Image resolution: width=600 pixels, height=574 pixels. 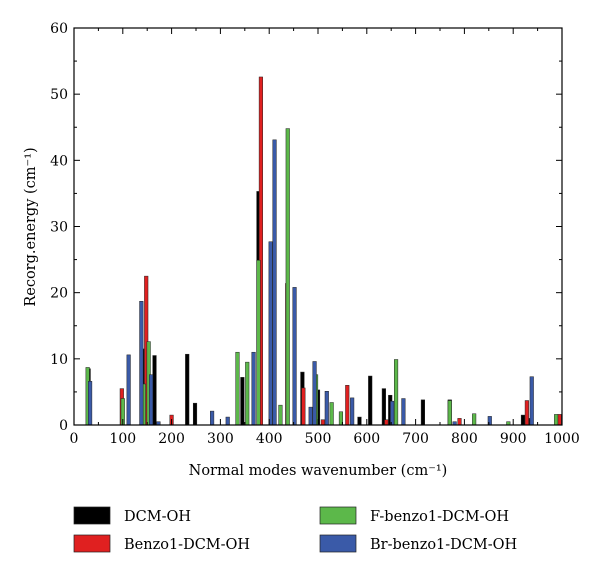 What do you see at coordinates (562, 439) in the screenshot?
I see `x-tick-label: 1000` at bounding box center [562, 439].